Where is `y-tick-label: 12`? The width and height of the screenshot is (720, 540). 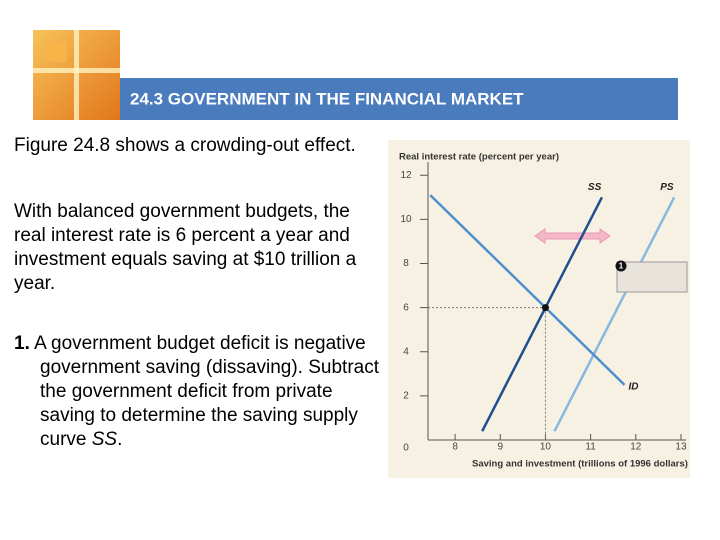
y-tick-label: 12 is located at coordinates (406, 175).